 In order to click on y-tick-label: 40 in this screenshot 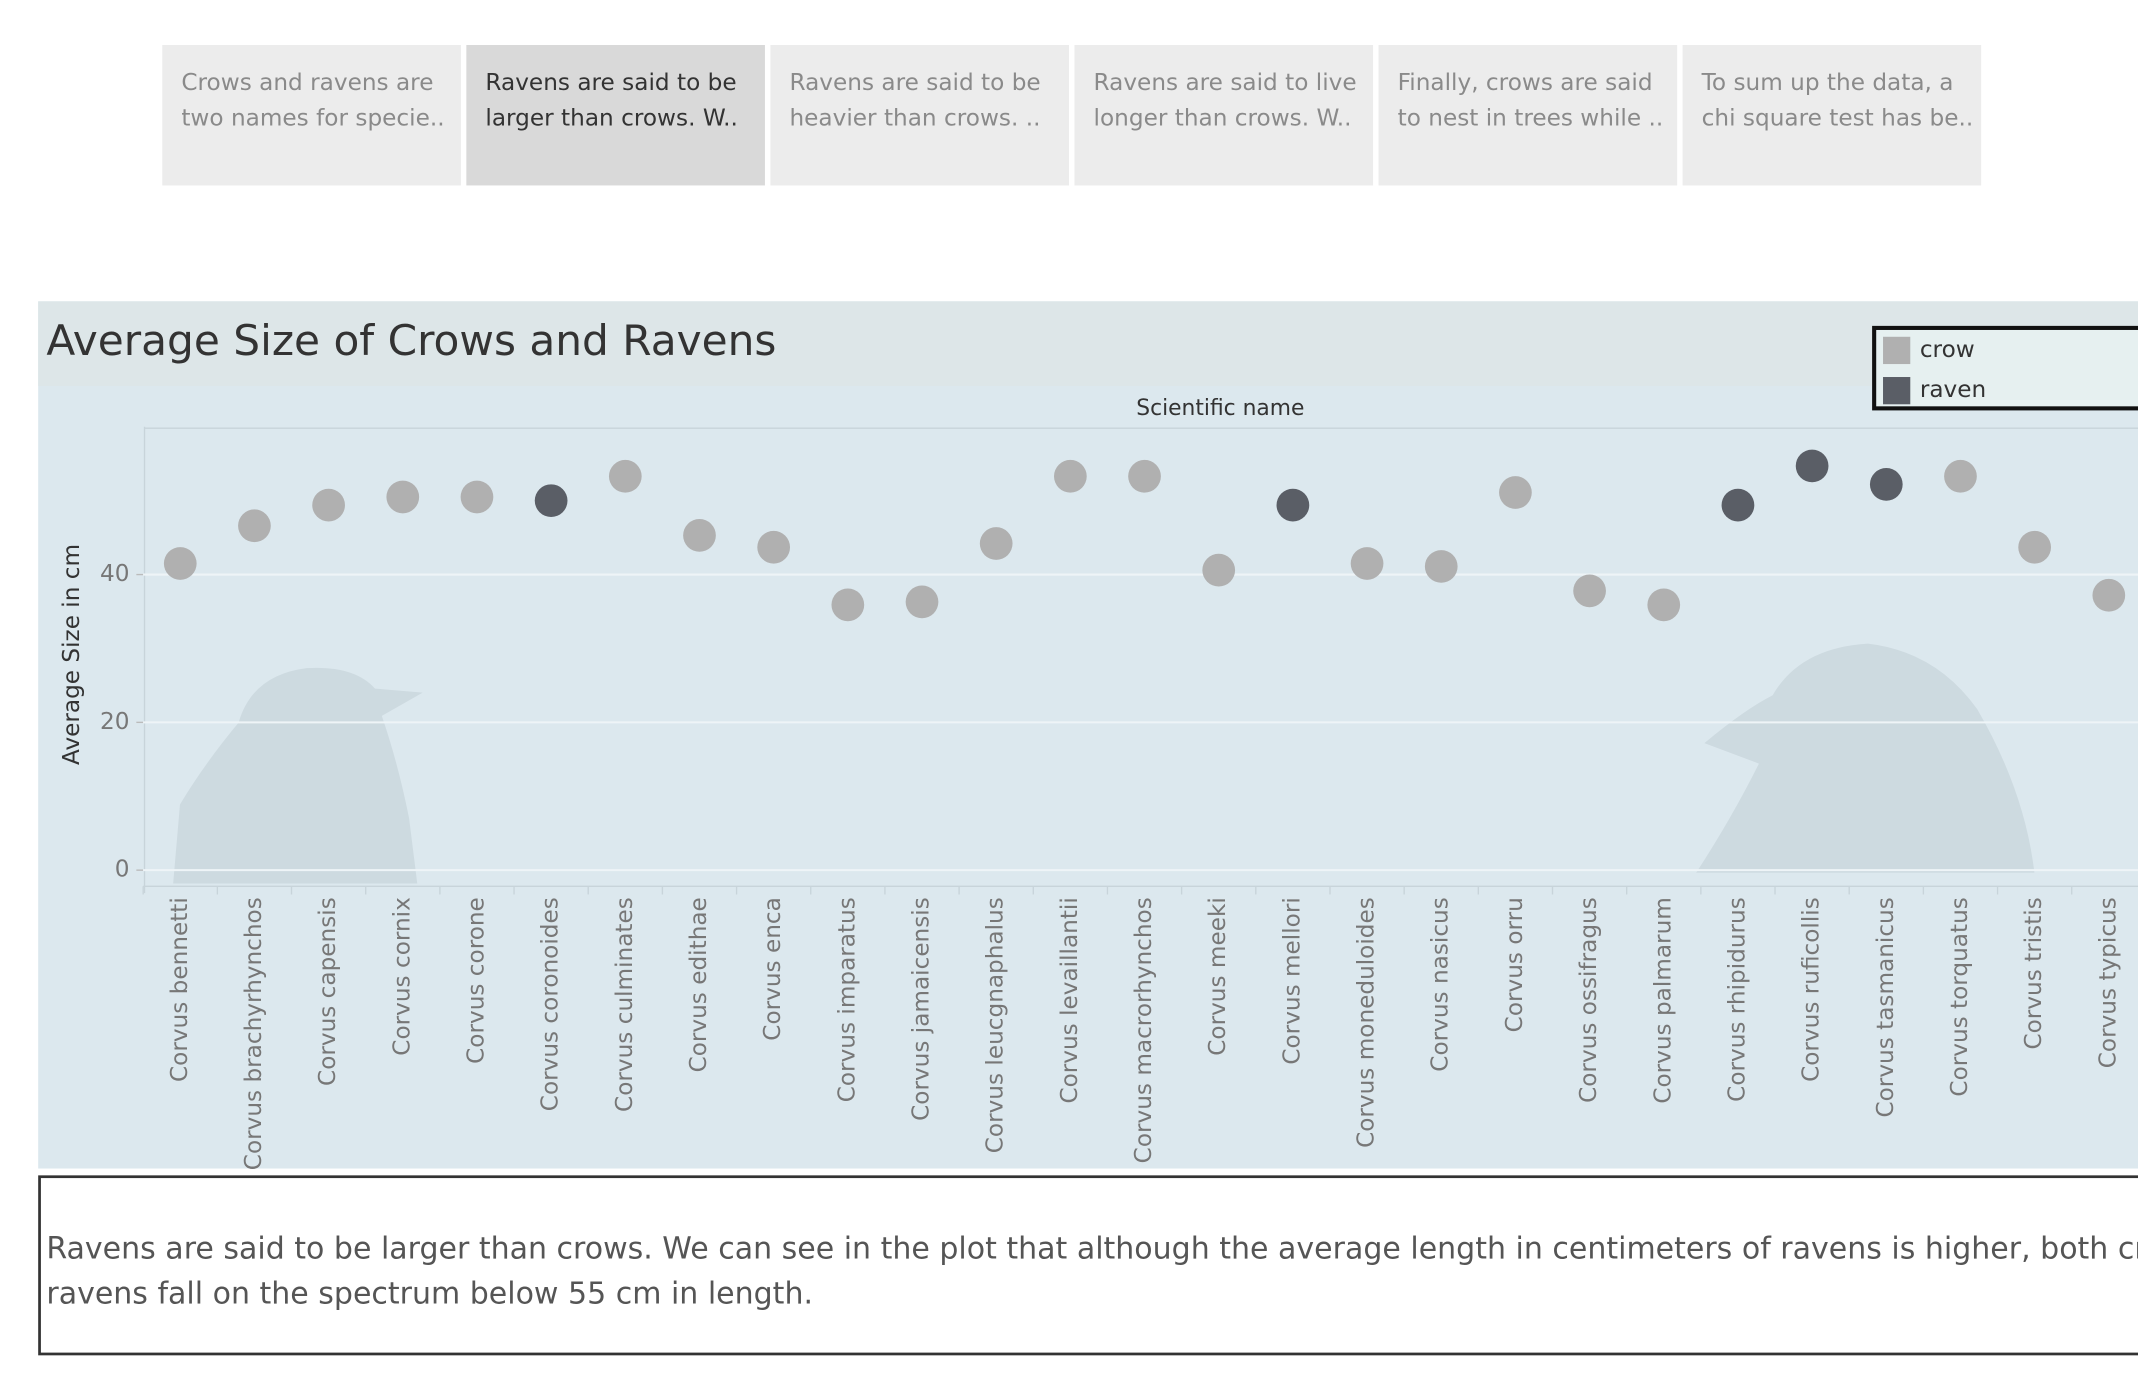, I will do `click(114, 573)`.